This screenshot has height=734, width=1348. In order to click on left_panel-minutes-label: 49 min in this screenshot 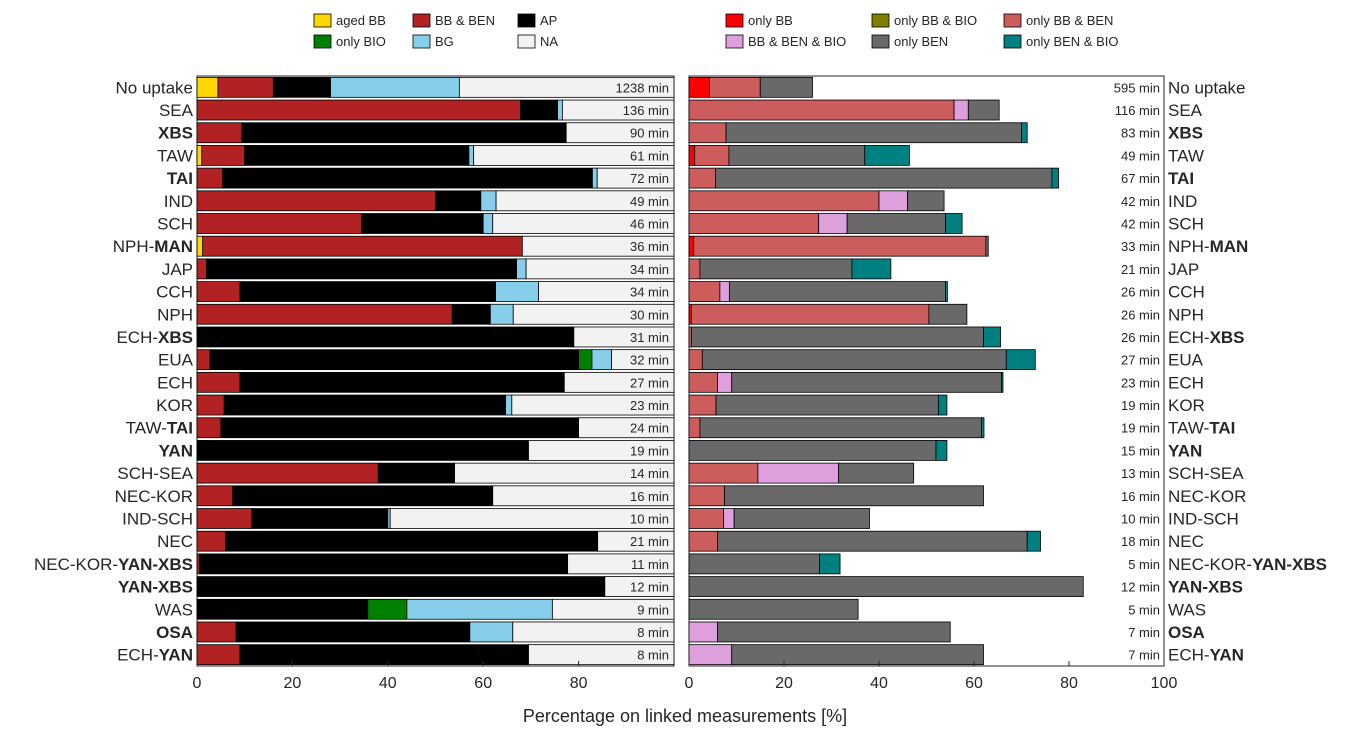, I will do `click(649, 201)`.